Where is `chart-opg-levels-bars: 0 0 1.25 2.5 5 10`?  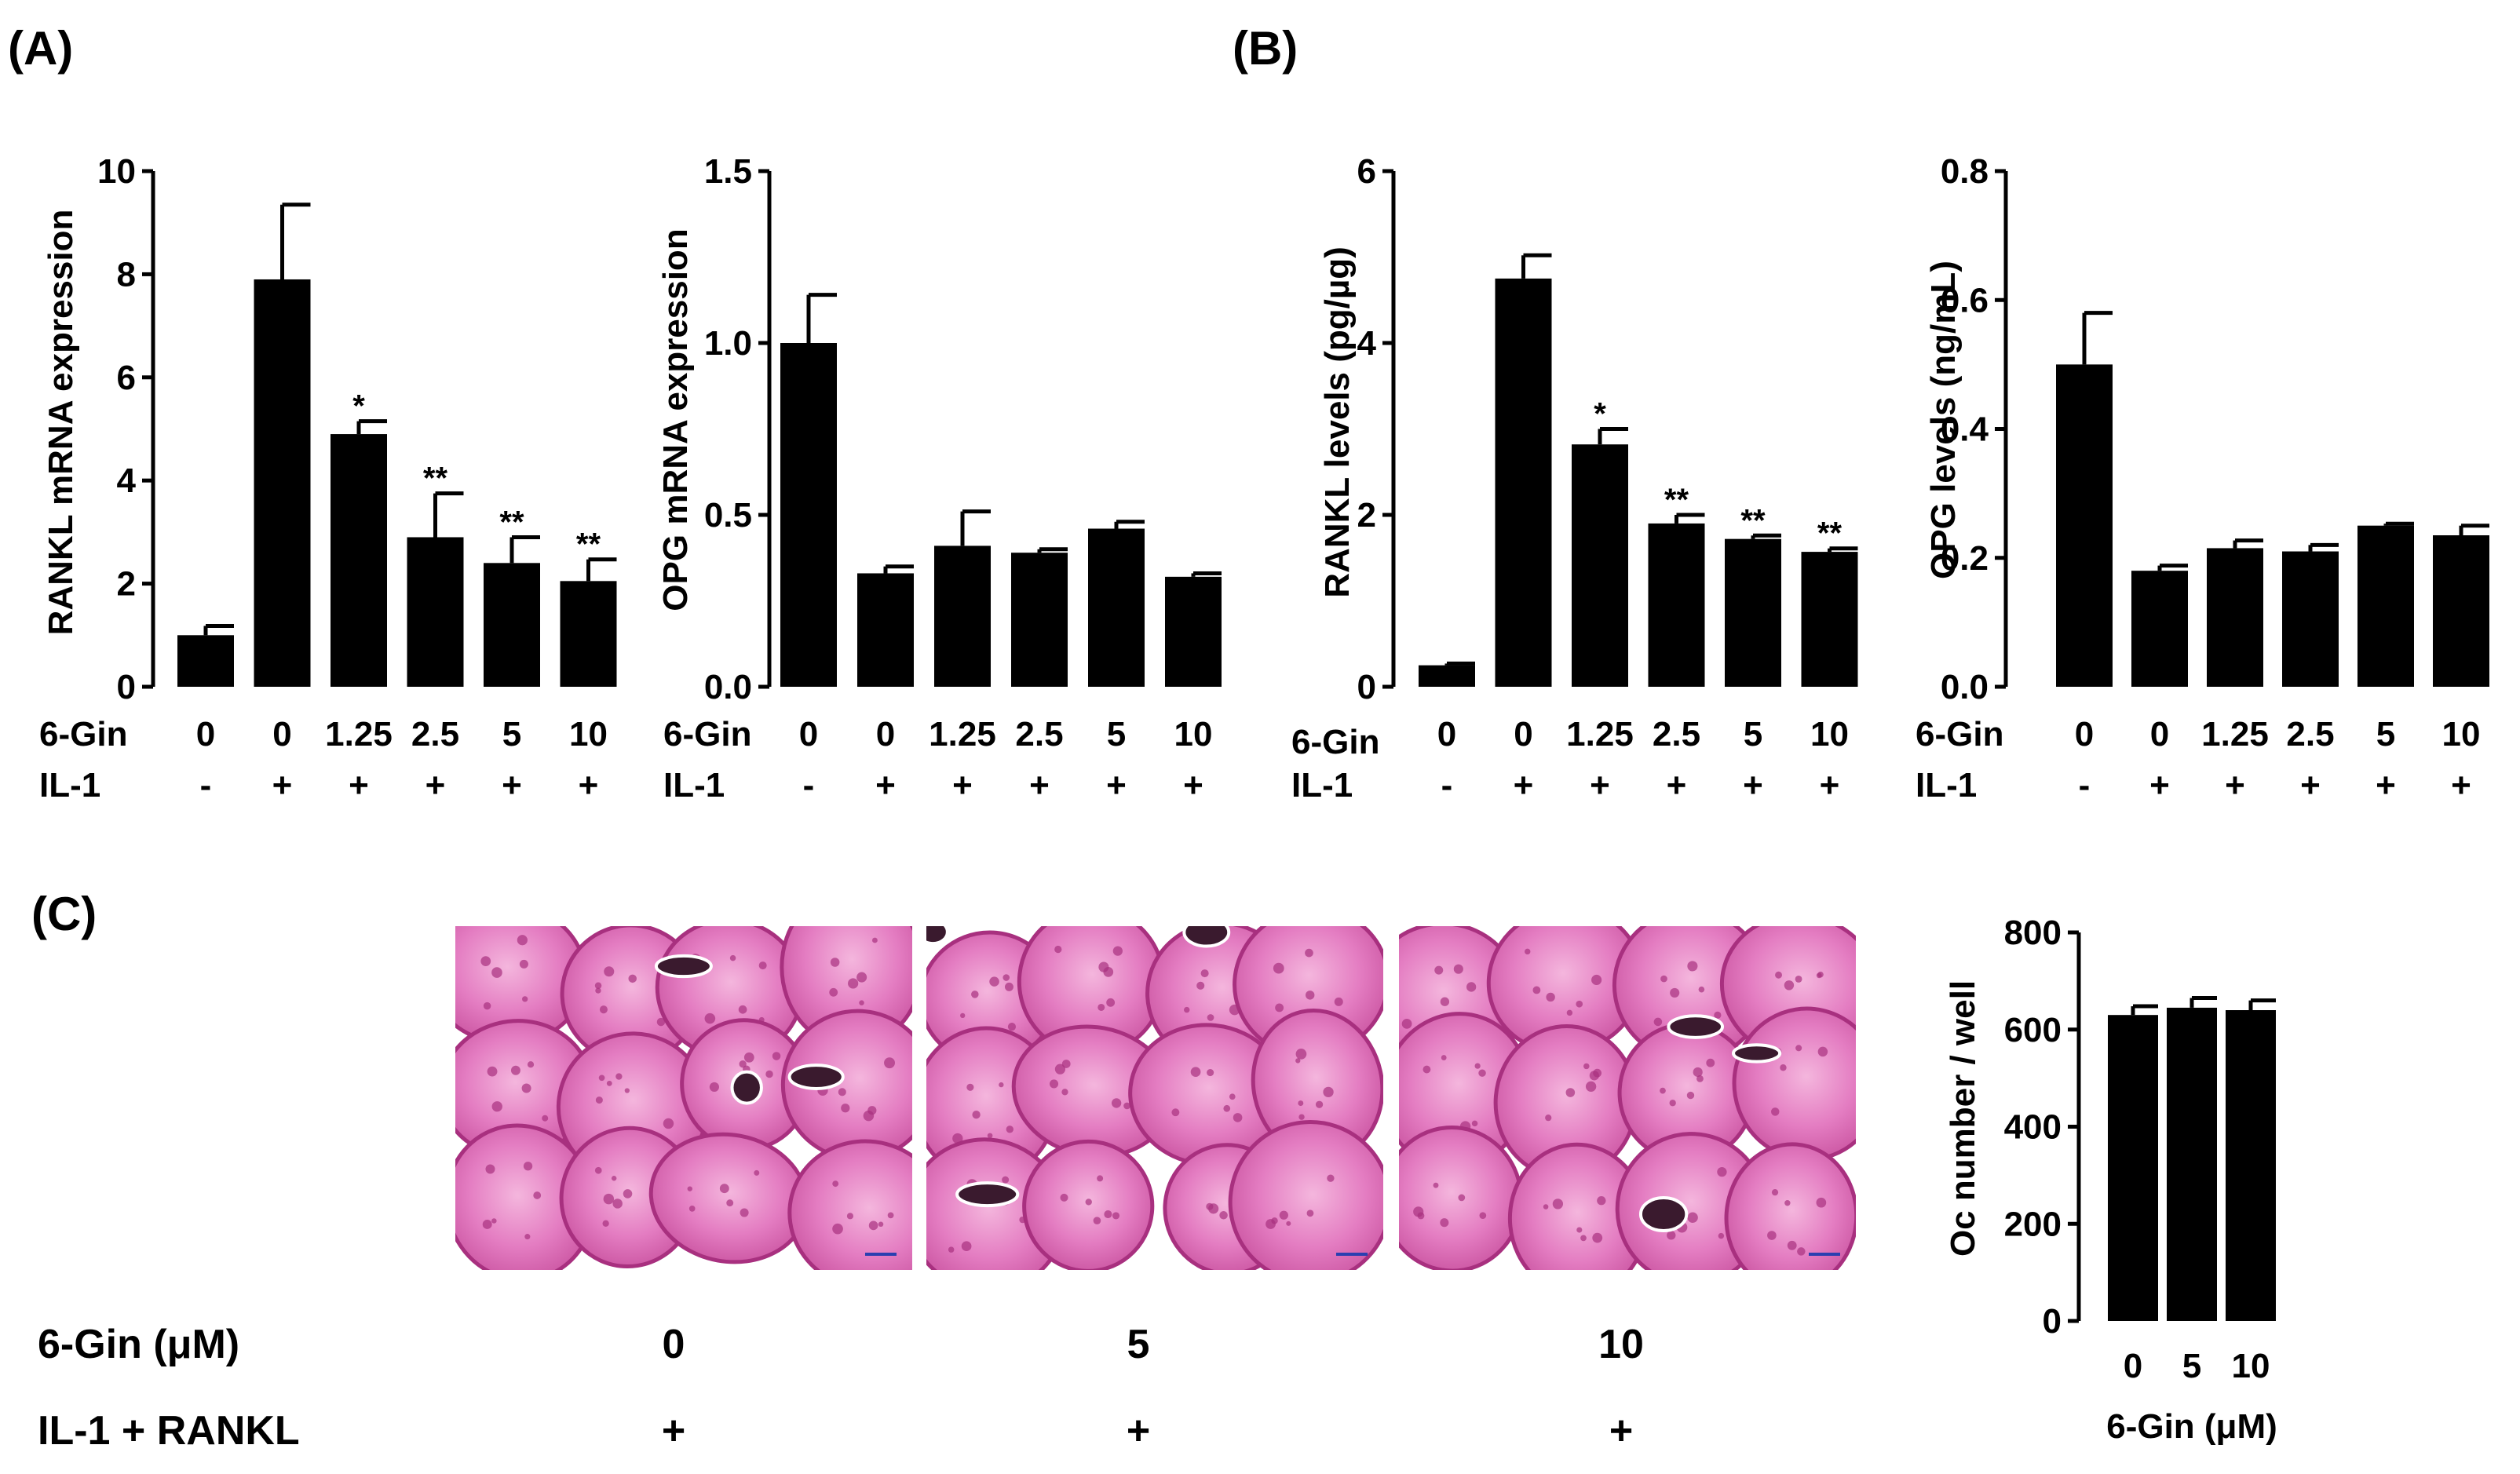
chart-opg-levels-bars: 0 0 1.25 2.5 5 10 is located at coordinates (2272, 532).